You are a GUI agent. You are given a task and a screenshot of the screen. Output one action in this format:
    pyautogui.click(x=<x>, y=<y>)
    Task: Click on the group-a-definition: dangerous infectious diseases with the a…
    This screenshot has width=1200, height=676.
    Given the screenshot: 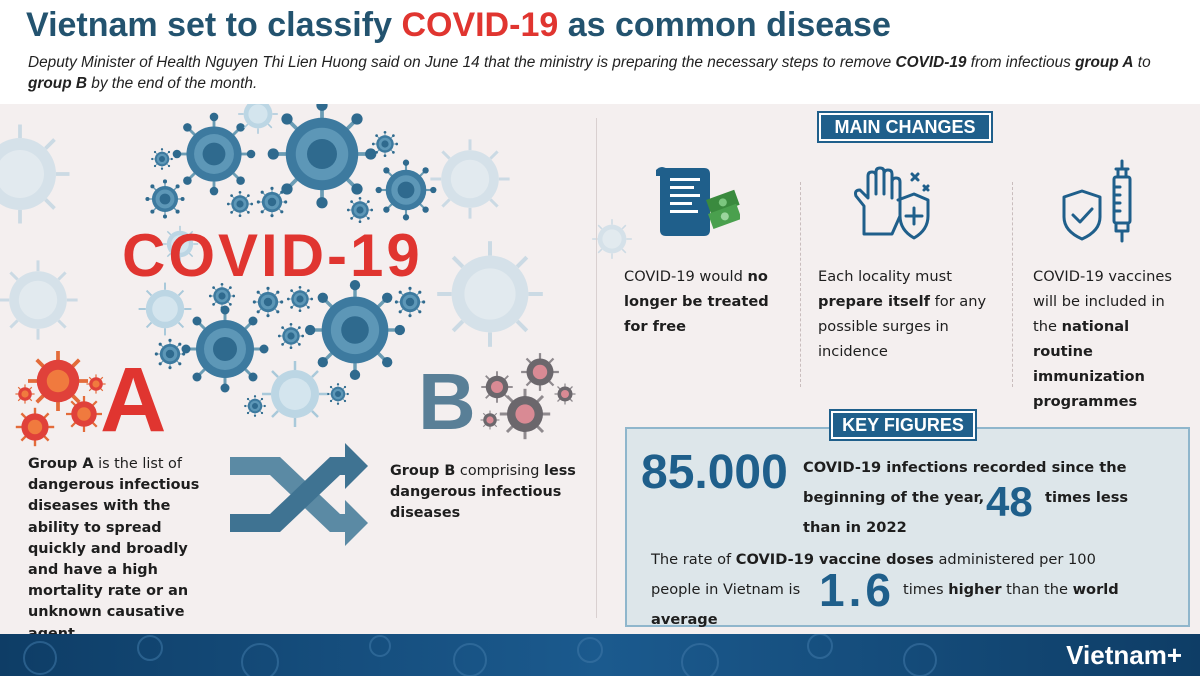 What is the action you would take?
    pyautogui.click(x=114, y=555)
    